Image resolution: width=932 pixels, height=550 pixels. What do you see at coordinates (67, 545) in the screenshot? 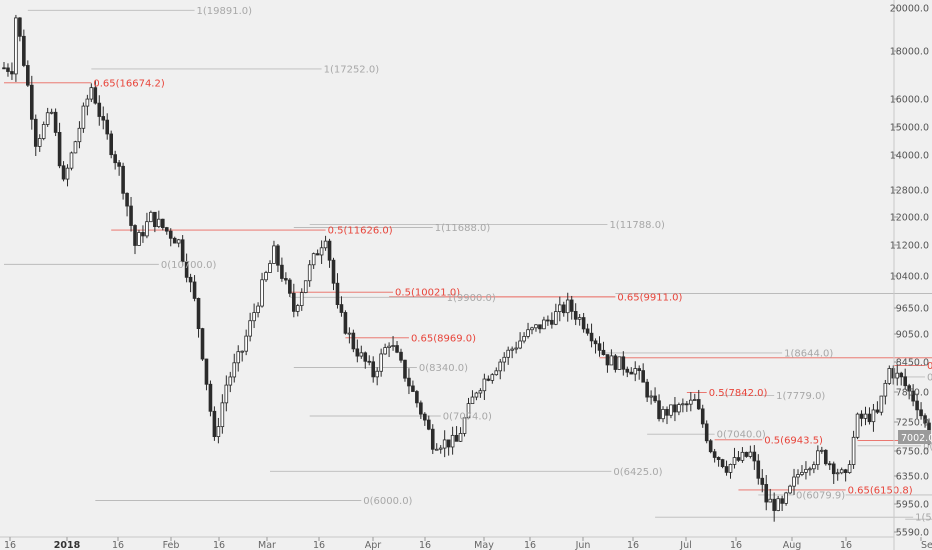
I see `x-tick-label: 2018` at bounding box center [67, 545].